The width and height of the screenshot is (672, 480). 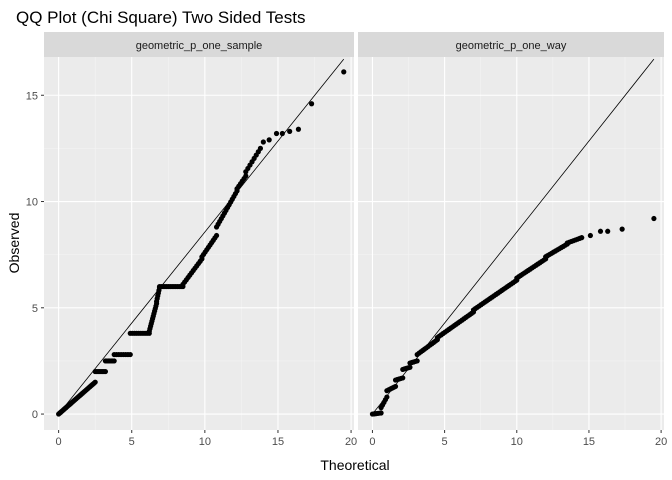 What do you see at coordinates (354, 465) in the screenshot?
I see `x-axis-title: Theoretical` at bounding box center [354, 465].